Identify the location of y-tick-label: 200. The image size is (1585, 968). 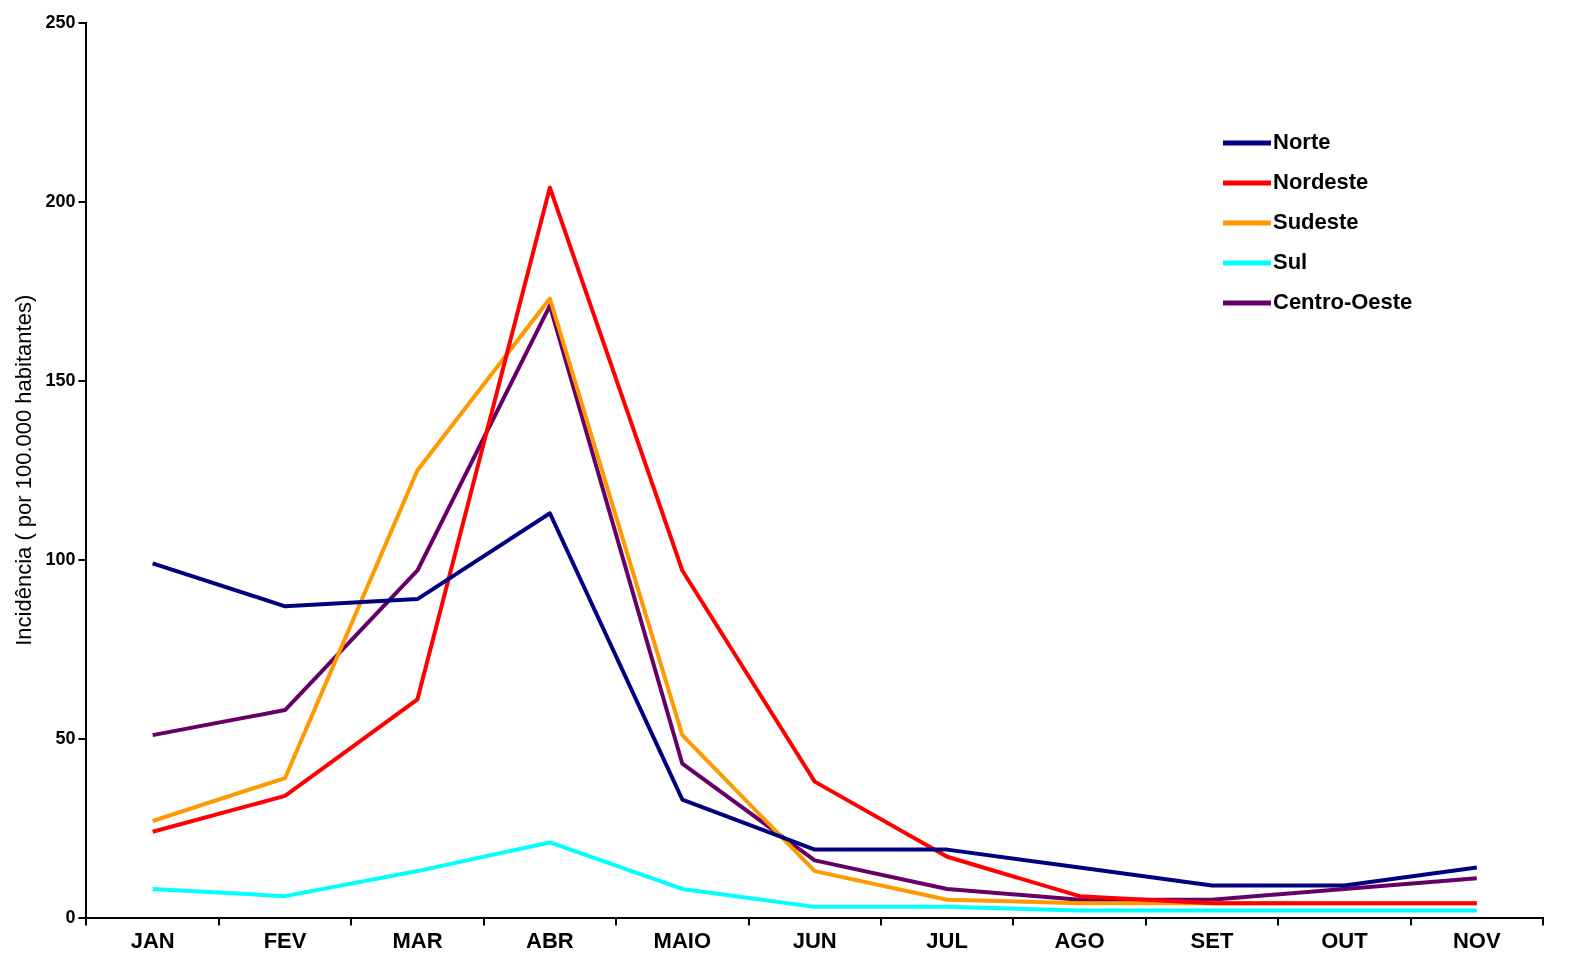
(60, 200).